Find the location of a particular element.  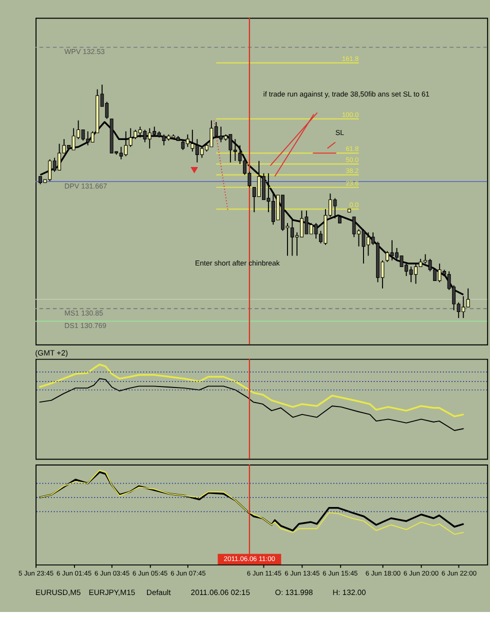

chart-title: (GMT +2) is located at coordinates (51, 353).